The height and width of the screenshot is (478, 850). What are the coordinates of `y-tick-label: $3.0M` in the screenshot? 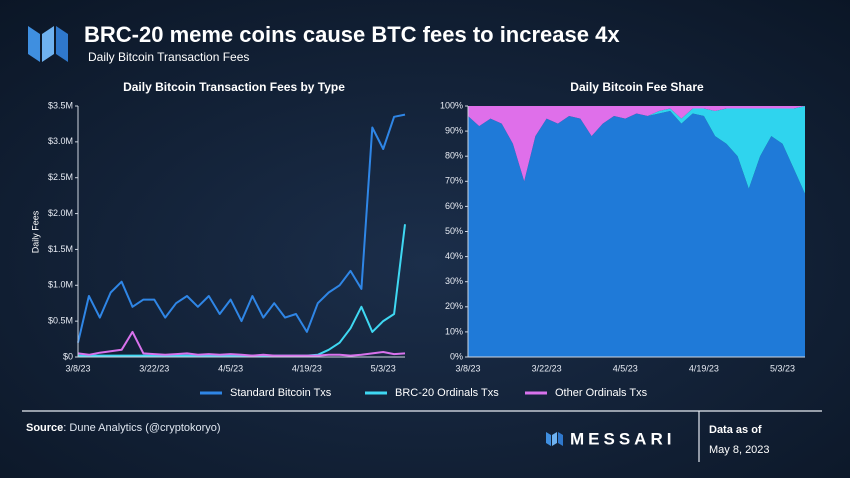 It's located at (60, 141).